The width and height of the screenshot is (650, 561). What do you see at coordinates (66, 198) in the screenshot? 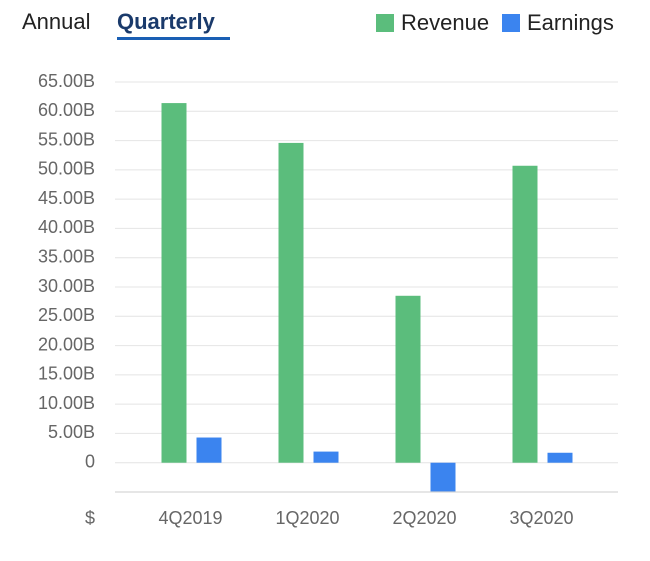
I see `y-tick-label: 45.00B` at bounding box center [66, 198].